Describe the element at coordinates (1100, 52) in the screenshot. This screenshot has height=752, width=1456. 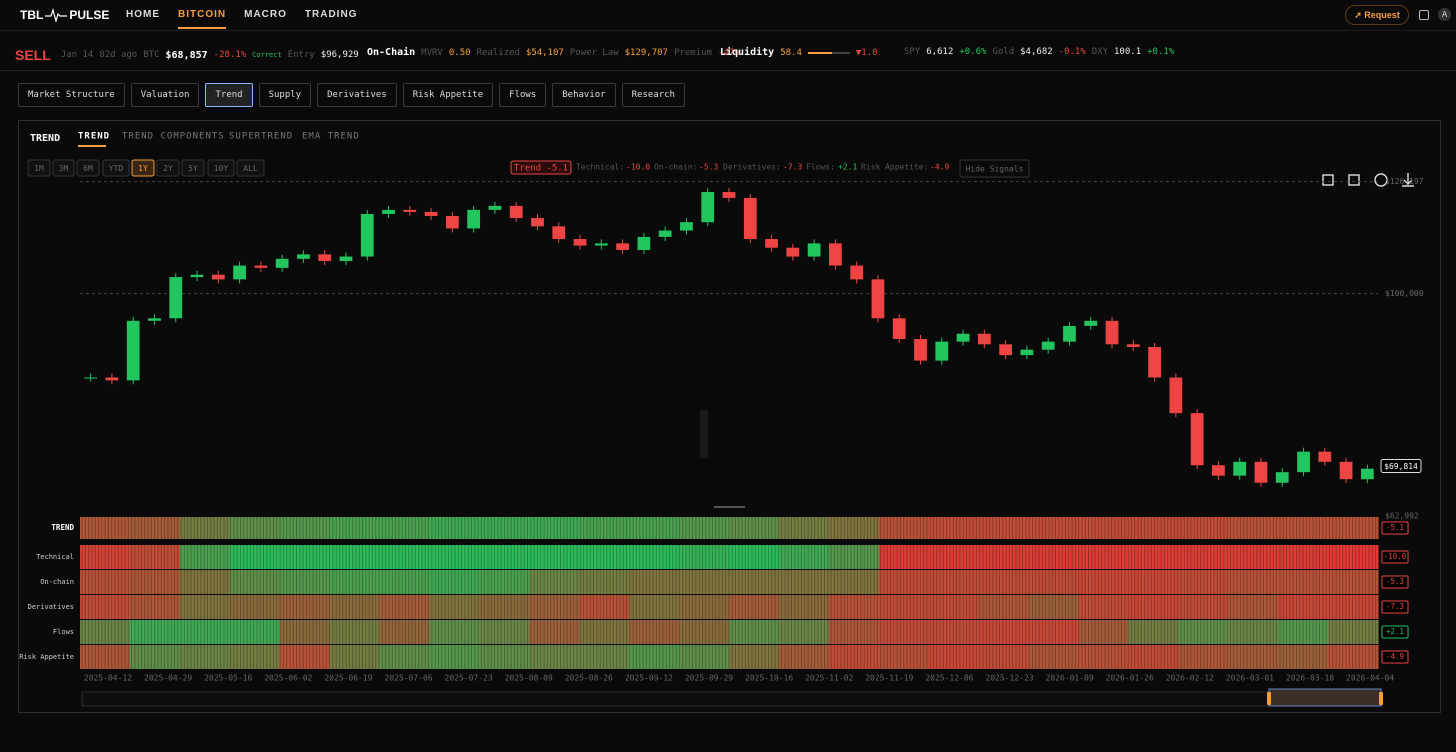
I see `ticker-item: DXY` at that location.